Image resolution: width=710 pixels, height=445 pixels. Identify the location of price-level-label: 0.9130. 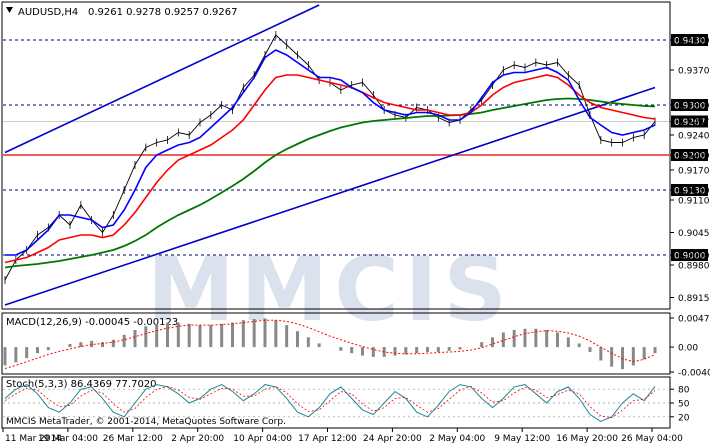
(690, 192).